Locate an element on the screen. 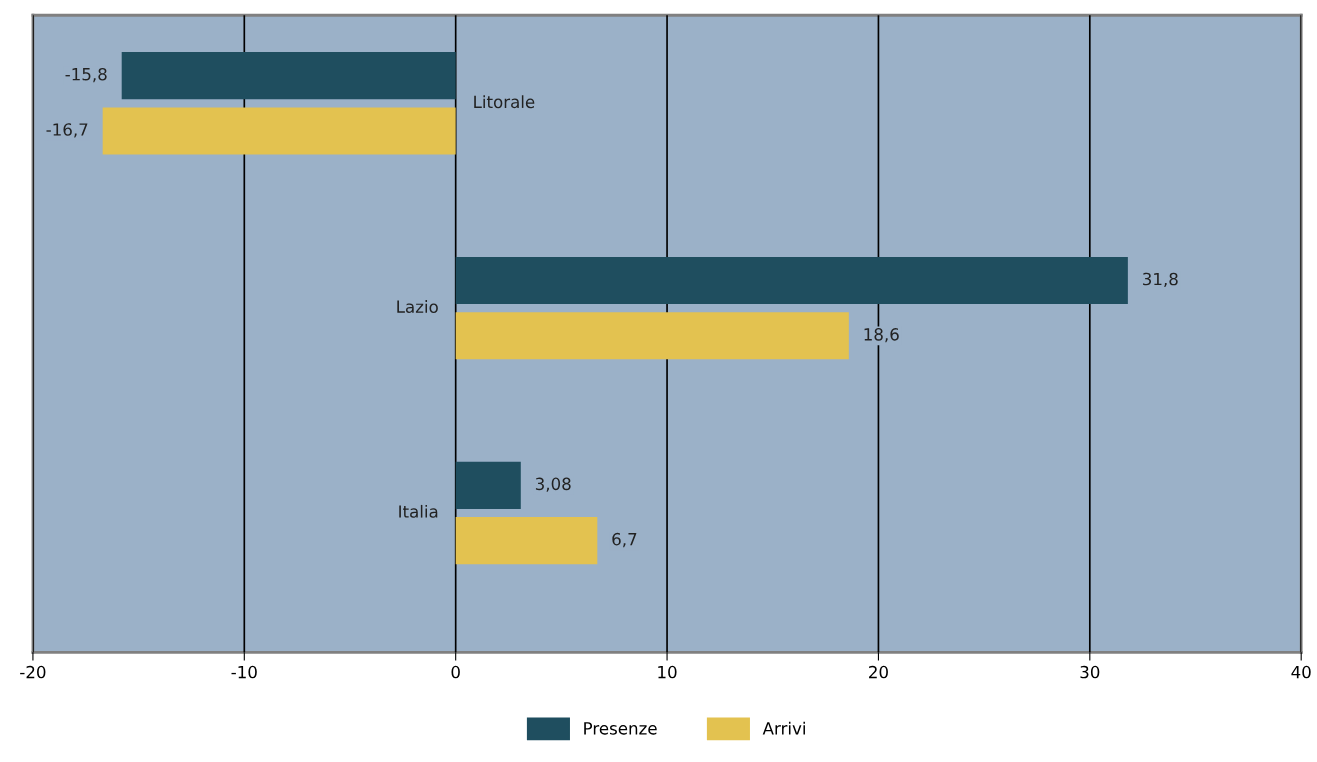 This screenshot has width=1317, height=762. data-label: 31,8 is located at coordinates (1160, 280).